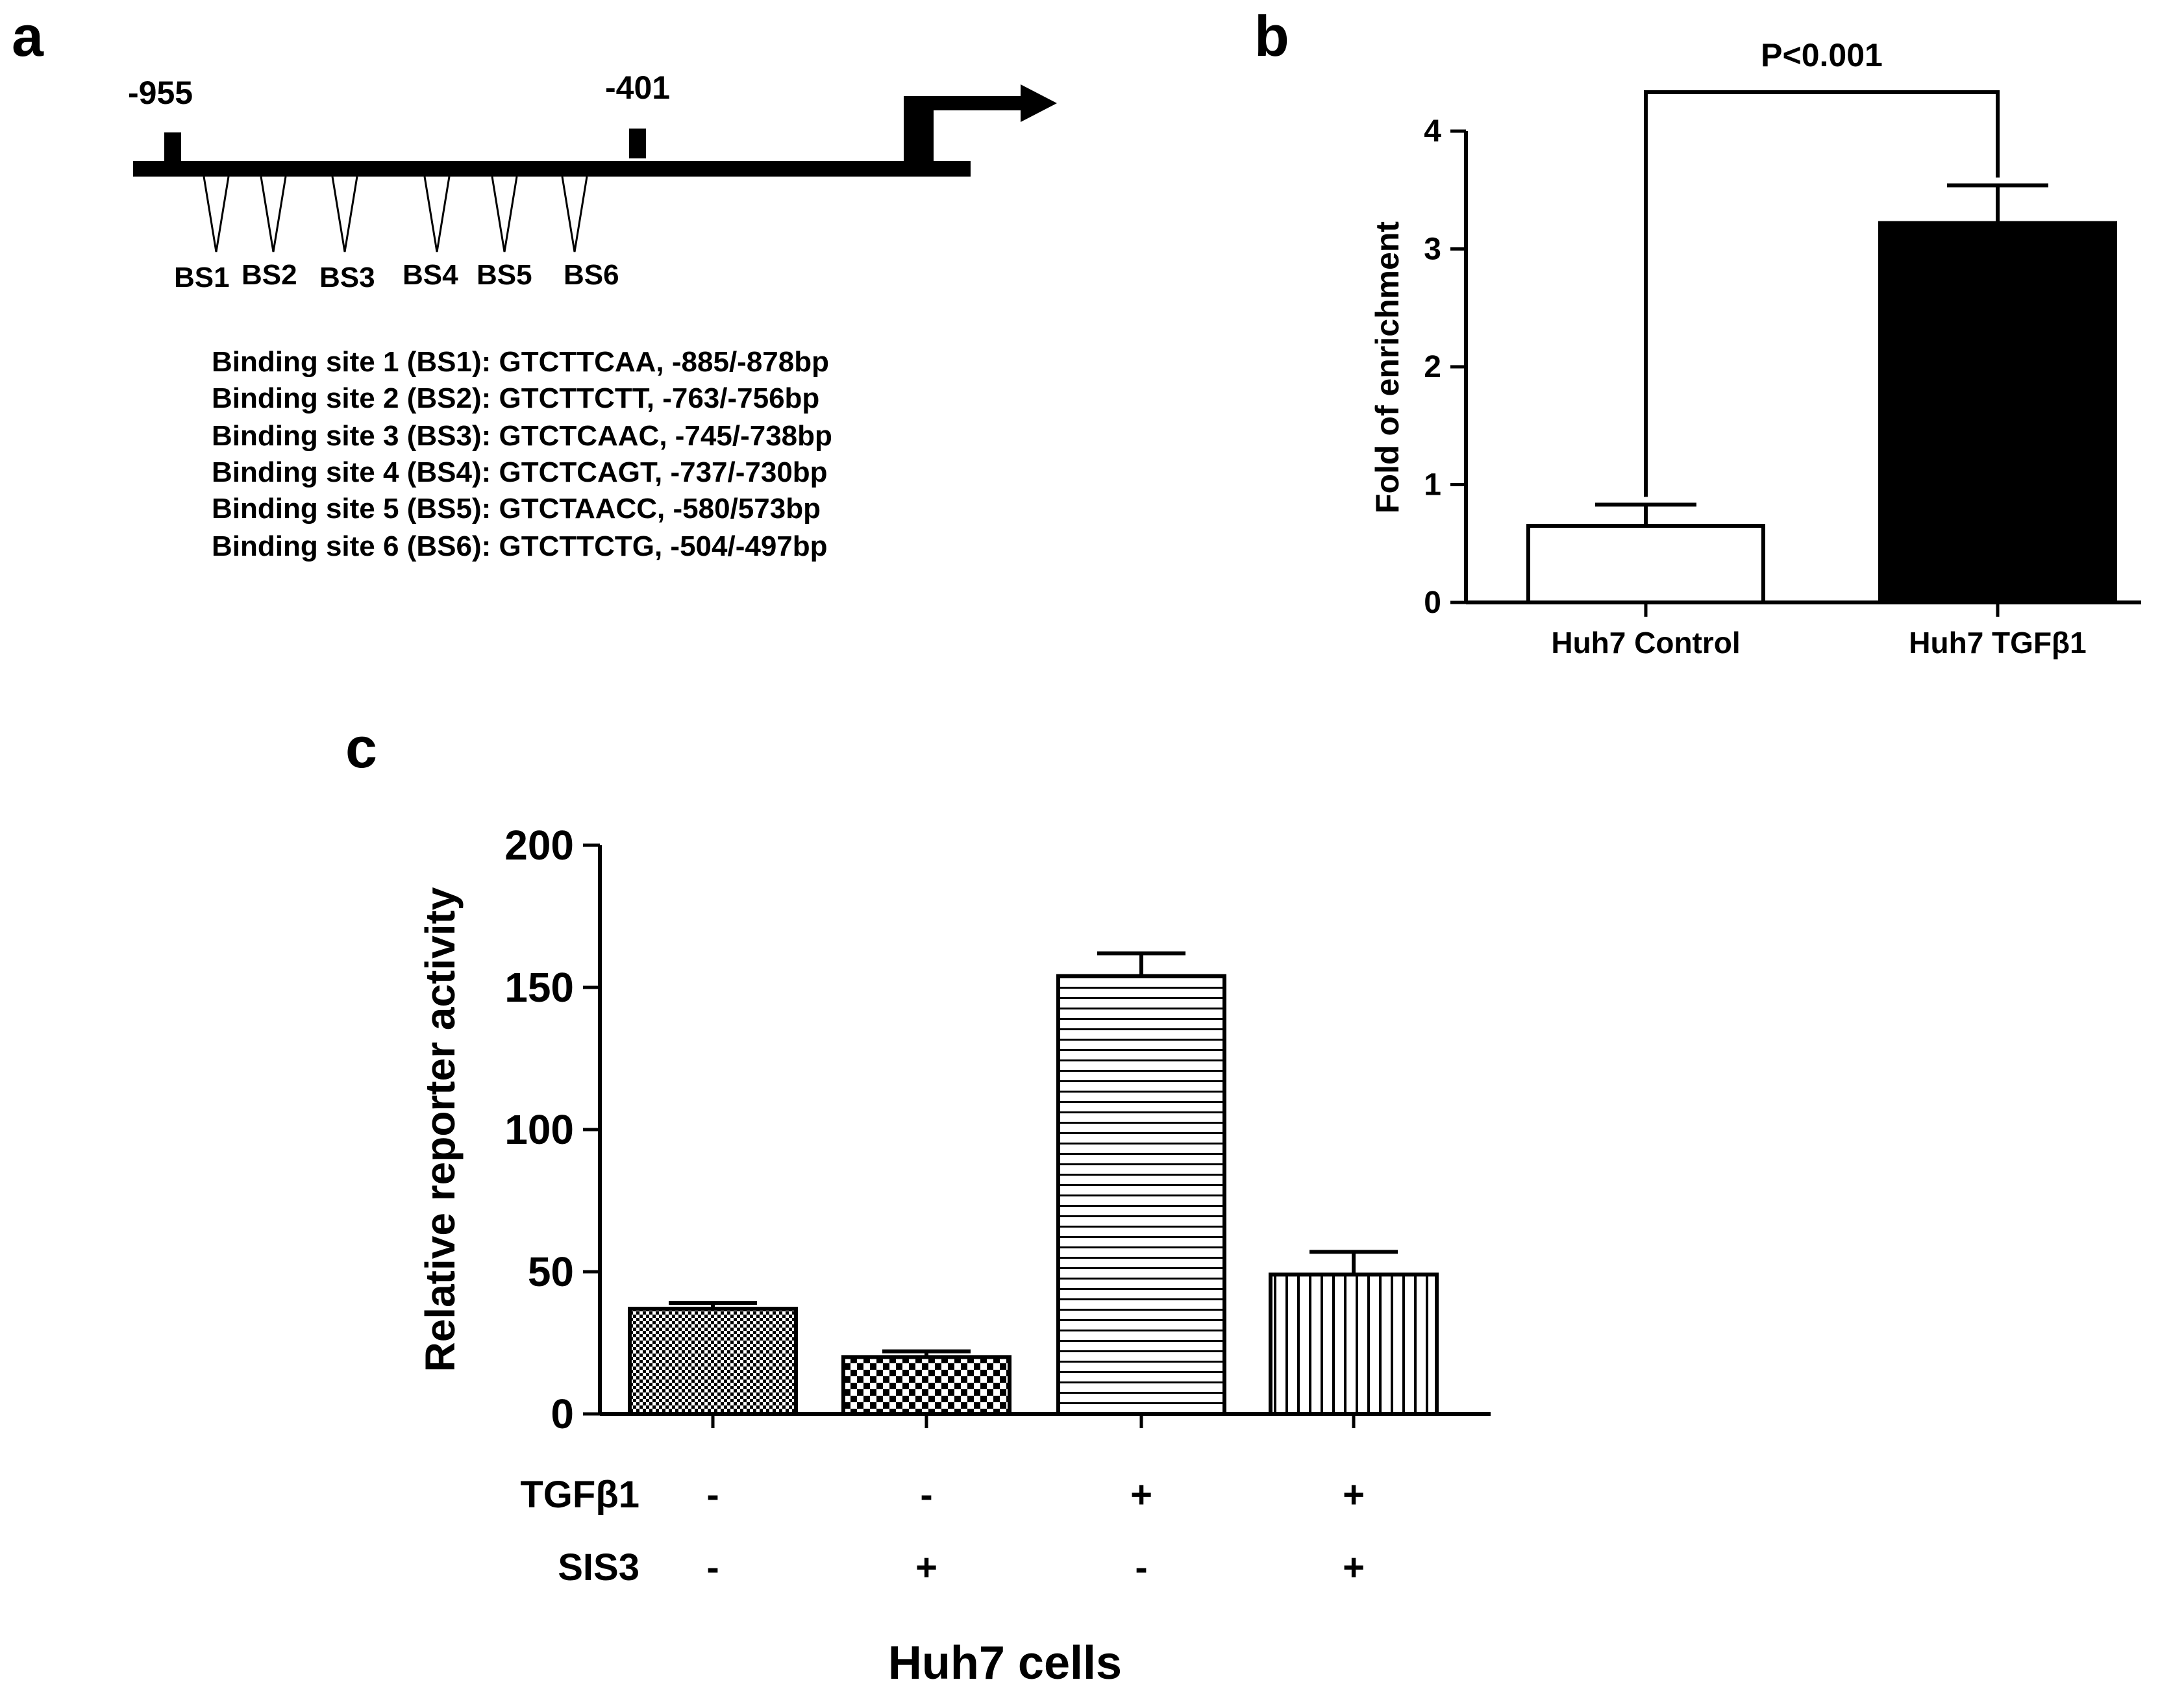 Image resolution: width=2184 pixels, height=1695 pixels. What do you see at coordinates (395, 214) in the screenshot?
I see `binding-site-wedges` at bounding box center [395, 214].